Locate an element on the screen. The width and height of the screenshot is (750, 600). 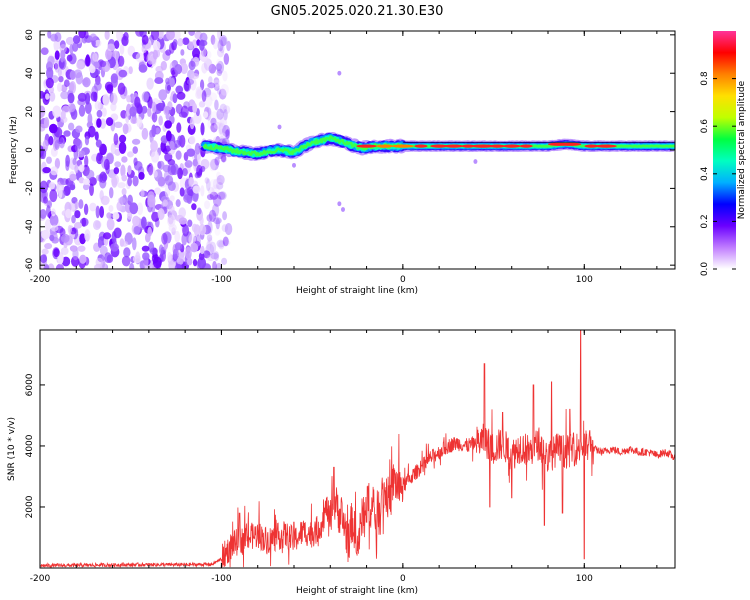
spectrogram-y-label: Frequency (Hz) is located at coordinates (14, 150).